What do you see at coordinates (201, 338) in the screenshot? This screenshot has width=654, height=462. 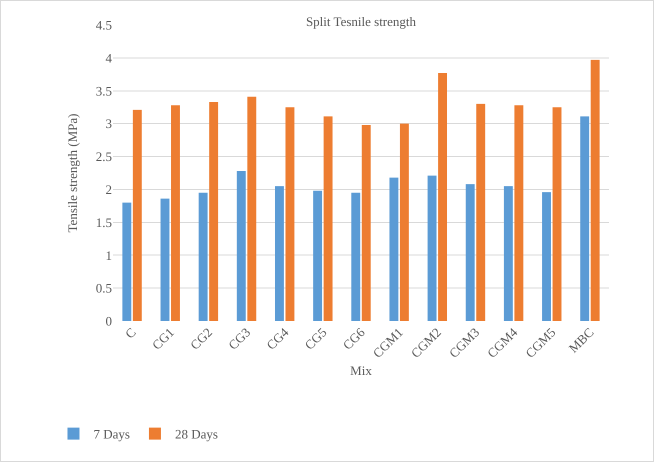 I see `x-tick-label: CG2` at bounding box center [201, 338].